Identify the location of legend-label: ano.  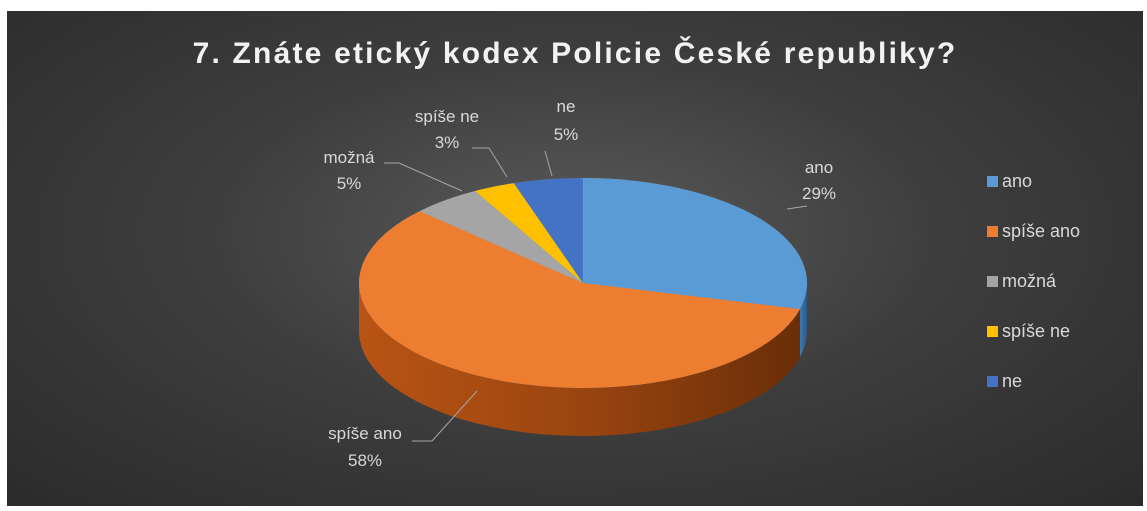
(1017, 180).